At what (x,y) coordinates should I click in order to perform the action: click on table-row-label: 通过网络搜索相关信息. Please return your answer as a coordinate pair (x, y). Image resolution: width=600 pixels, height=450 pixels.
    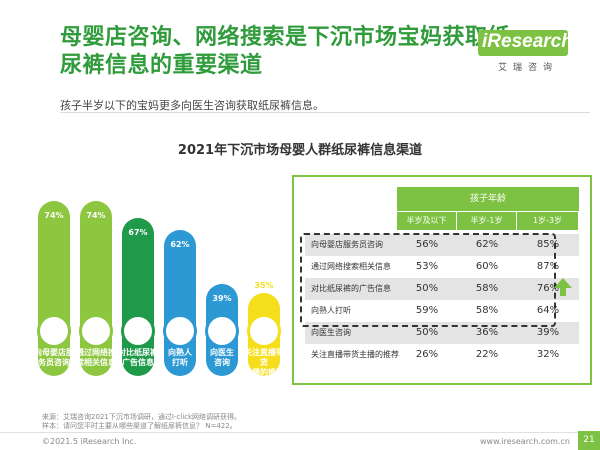
    Looking at the image, I should click on (351, 266).